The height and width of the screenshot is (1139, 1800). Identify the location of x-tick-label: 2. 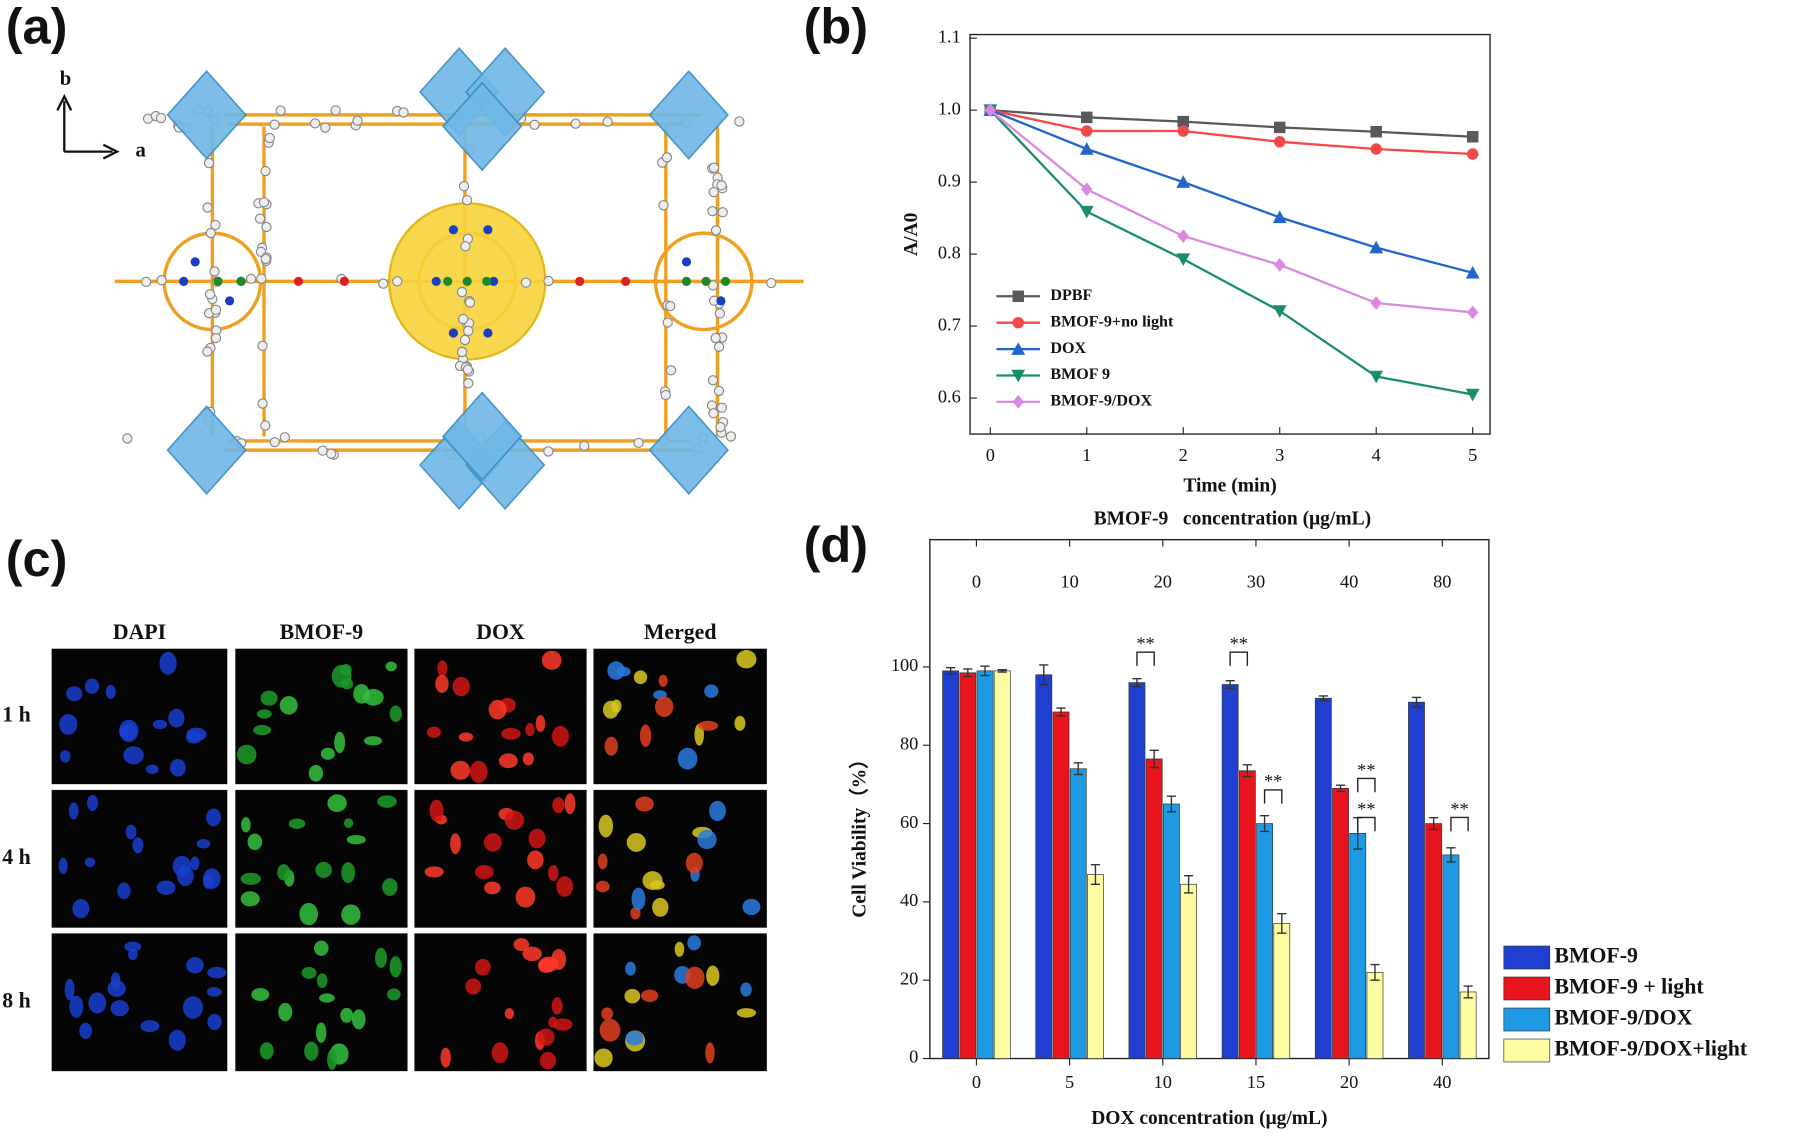
(1183, 455).